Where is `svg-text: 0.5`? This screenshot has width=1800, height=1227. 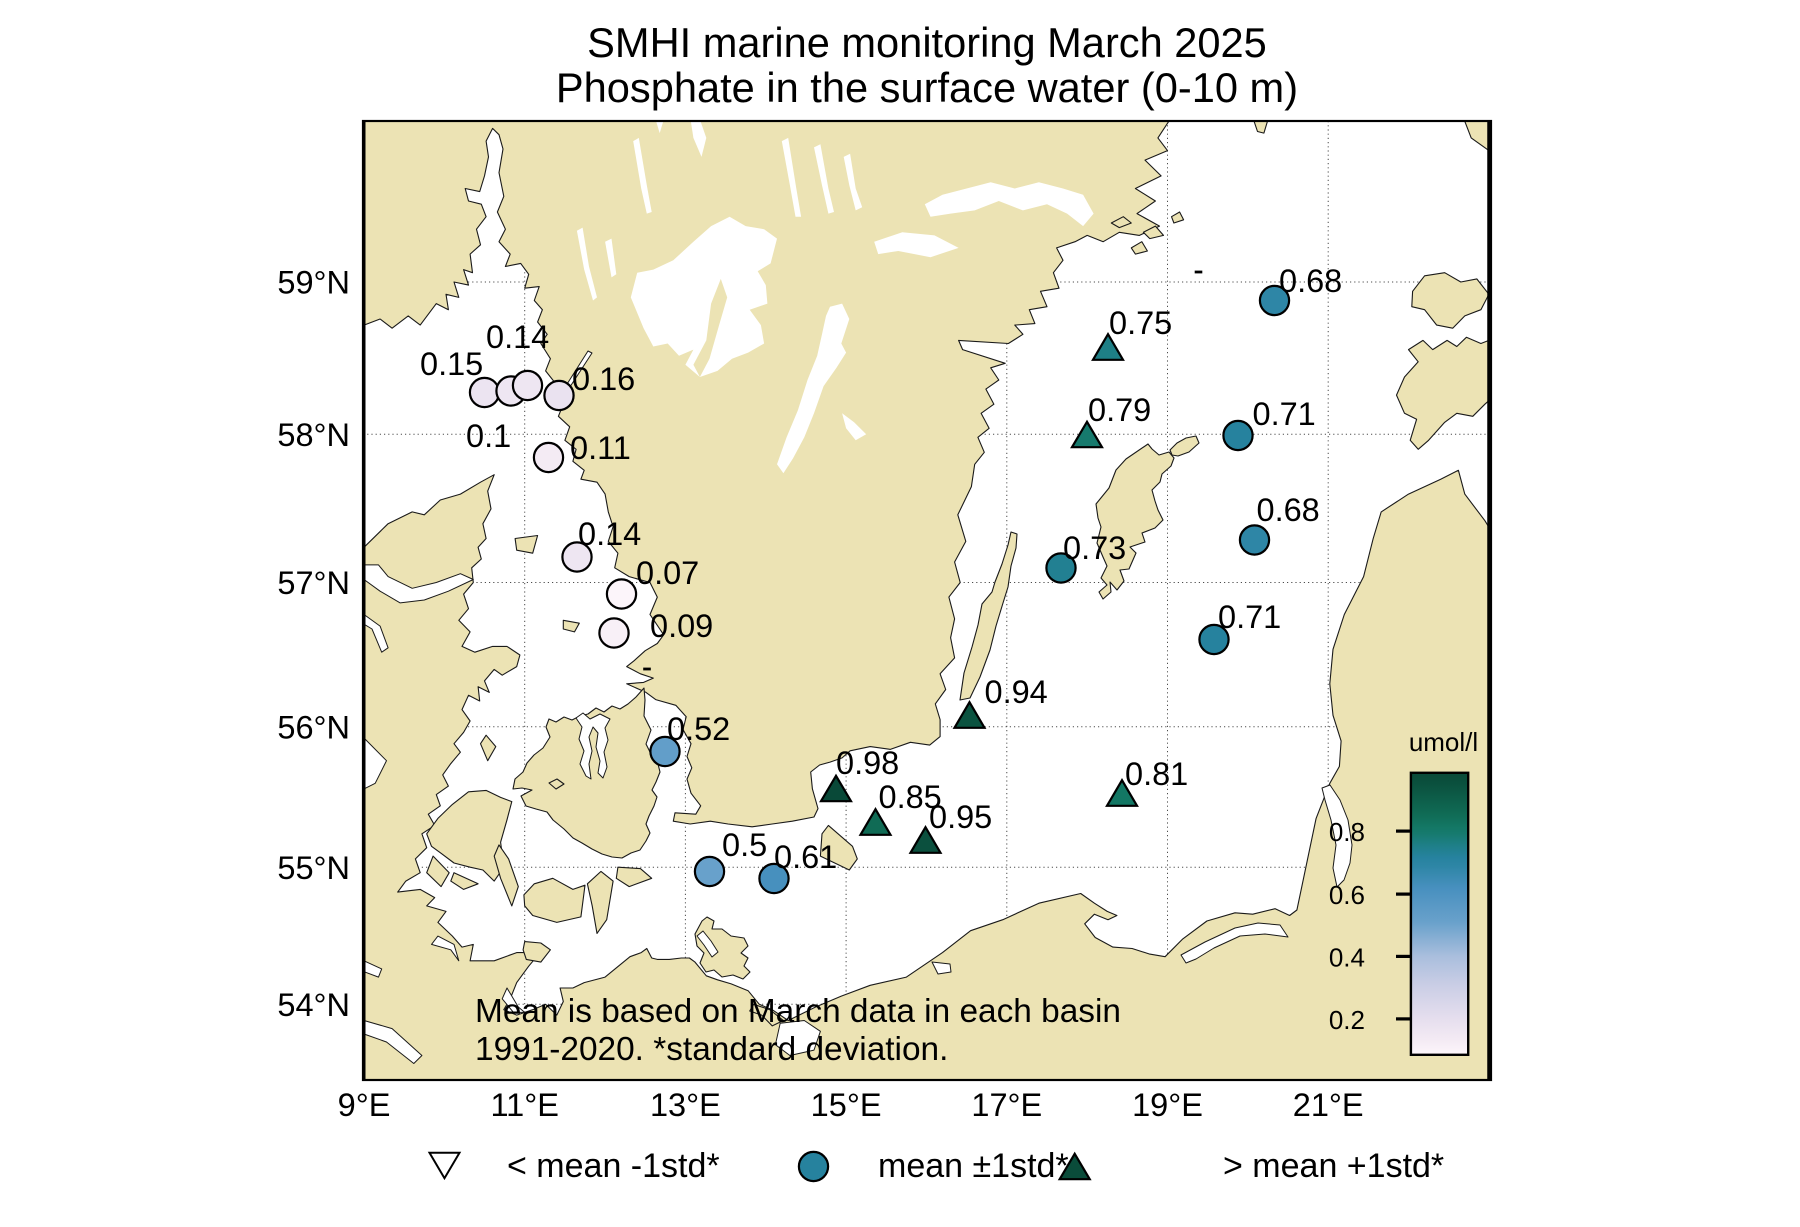 svg-text: 0.5 is located at coordinates (744, 845).